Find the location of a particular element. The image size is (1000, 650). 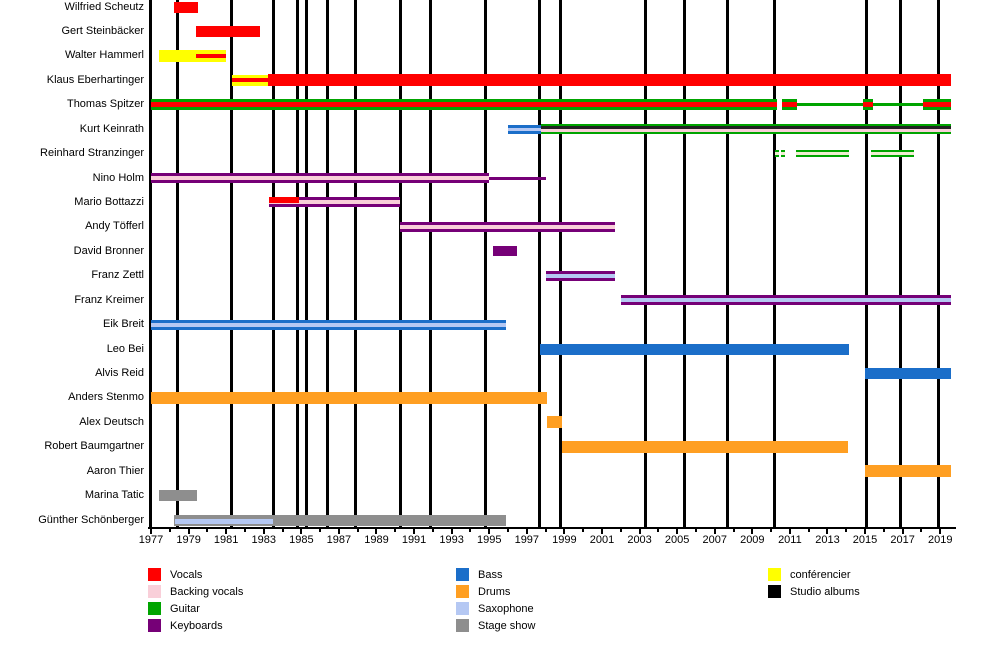

axis-year-label: 2017 is located at coordinates (902, 540).